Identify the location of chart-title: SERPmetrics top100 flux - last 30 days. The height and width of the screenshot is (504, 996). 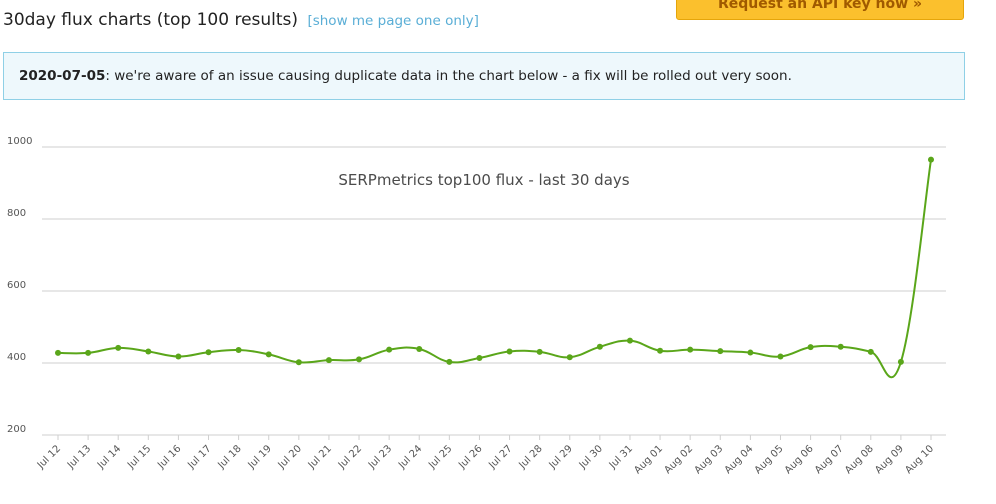
(483, 180).